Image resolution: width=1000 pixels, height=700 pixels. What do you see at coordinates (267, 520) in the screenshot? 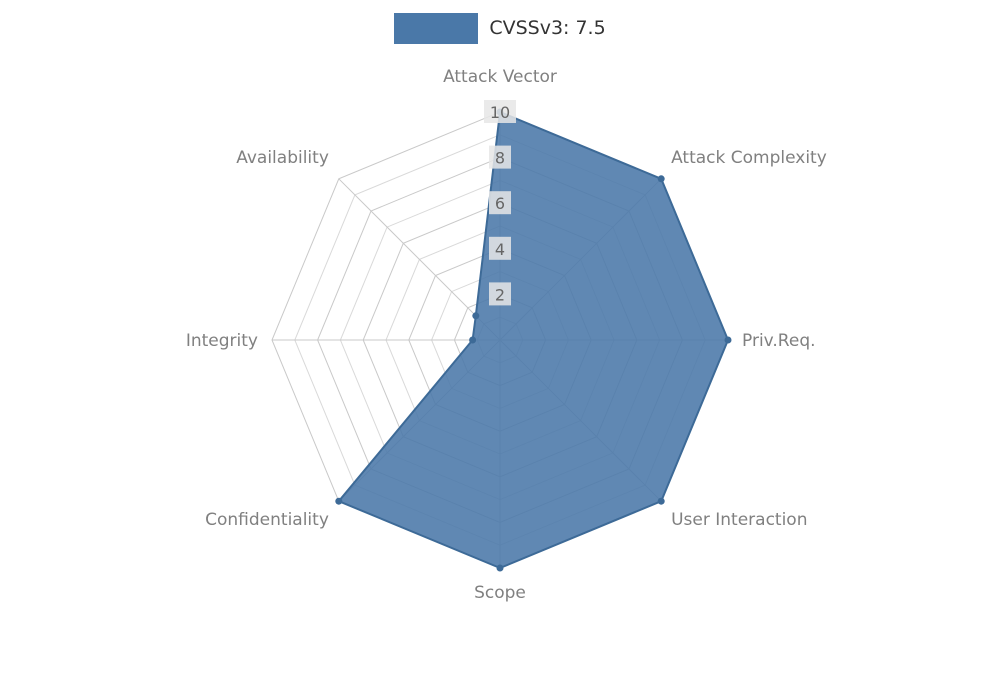
I see `axis-label-confidentiality: Confidentiality` at bounding box center [267, 520].